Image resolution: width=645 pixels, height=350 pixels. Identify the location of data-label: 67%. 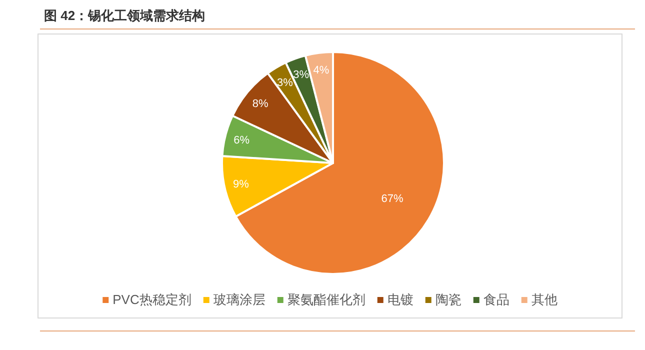
(392, 199).